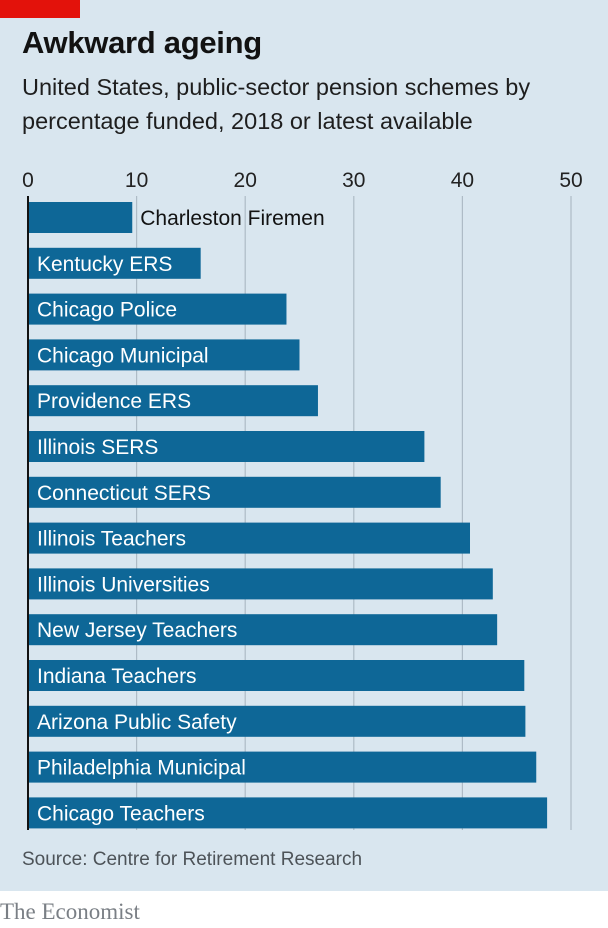  I want to click on bar-label: New Jersey Teachers, so click(137, 630).